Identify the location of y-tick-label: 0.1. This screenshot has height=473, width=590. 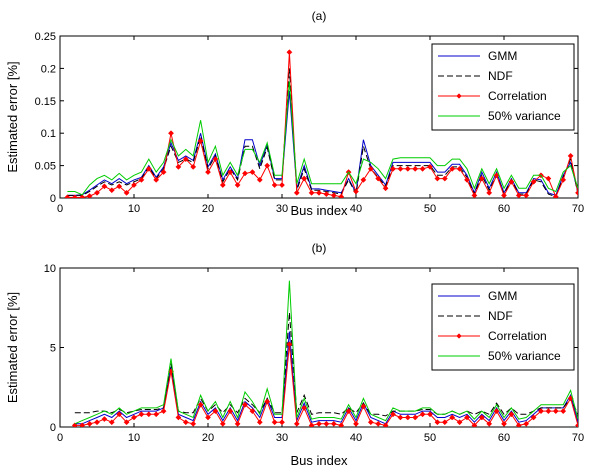
(48, 134).